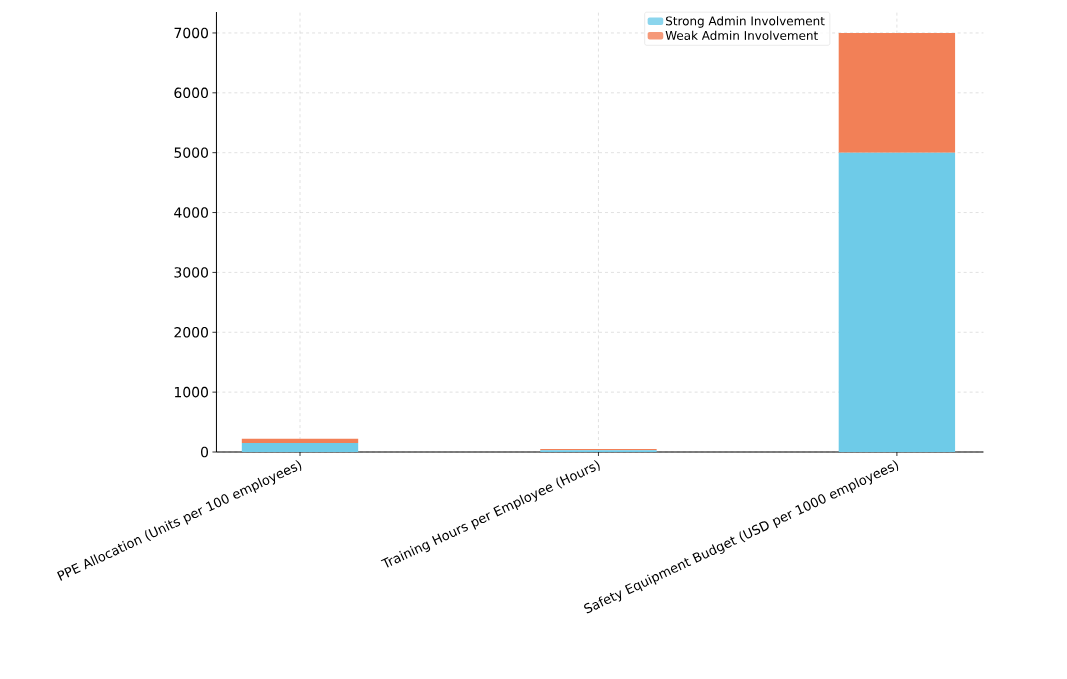  Describe the element at coordinates (204, 452) in the screenshot. I see `y-tick-label: 0` at that location.